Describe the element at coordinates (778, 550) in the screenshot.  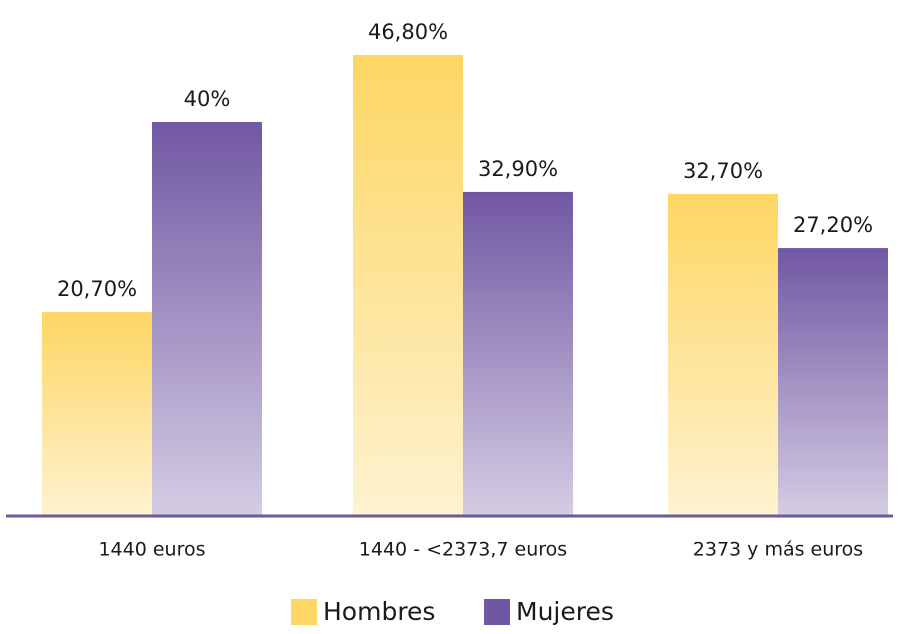
I see `x-tick-label: 2373 y más euros` at that location.